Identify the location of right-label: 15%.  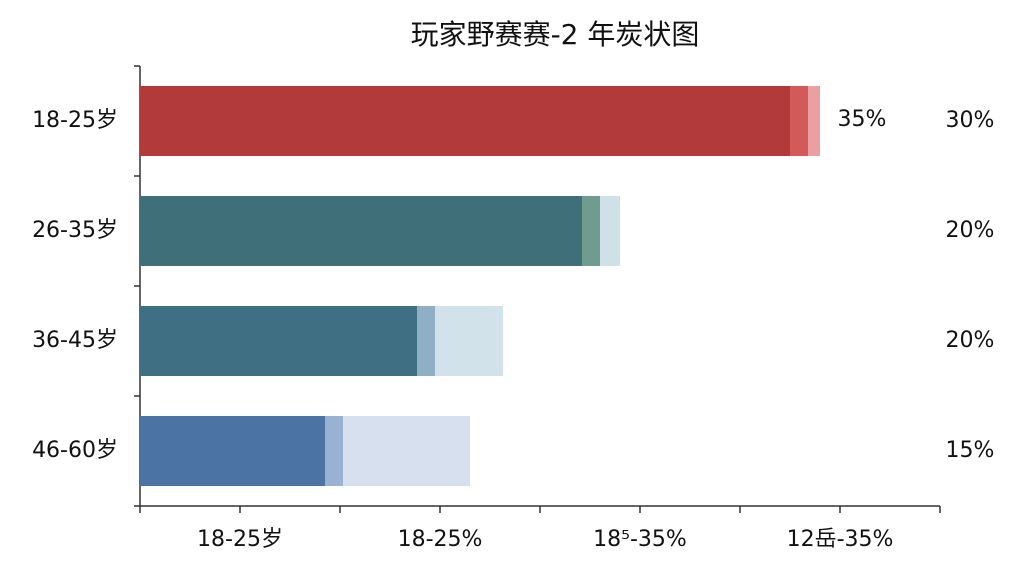
(970, 450).